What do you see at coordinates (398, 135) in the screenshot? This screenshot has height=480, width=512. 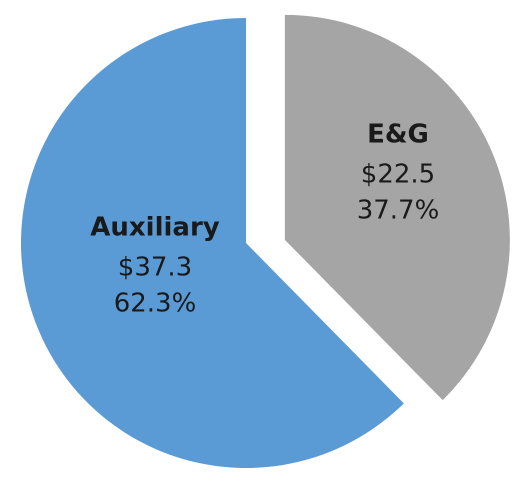 I see `slice-name: E&G` at bounding box center [398, 135].